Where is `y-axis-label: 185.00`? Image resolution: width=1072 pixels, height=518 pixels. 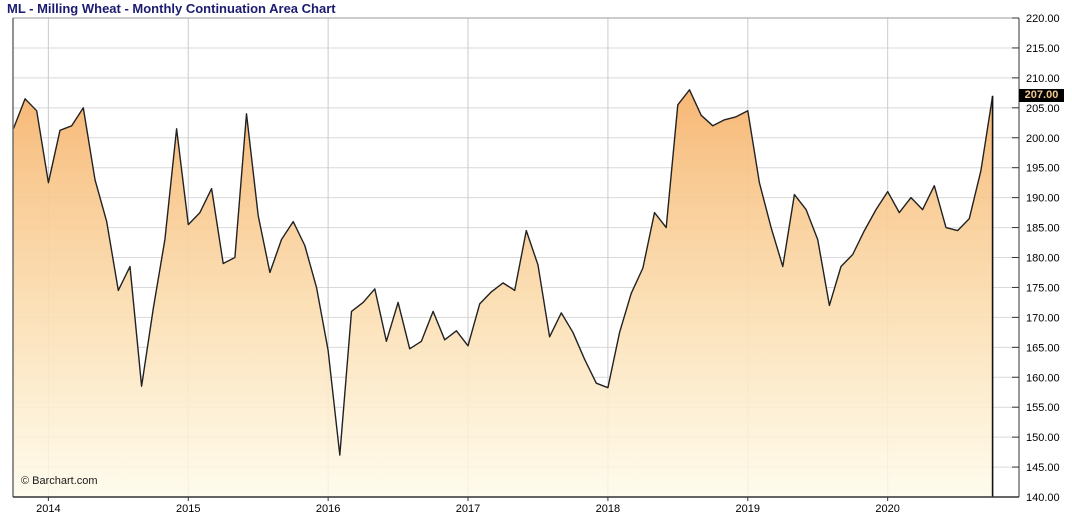 y-axis-label: 185.00 is located at coordinates (1043, 229).